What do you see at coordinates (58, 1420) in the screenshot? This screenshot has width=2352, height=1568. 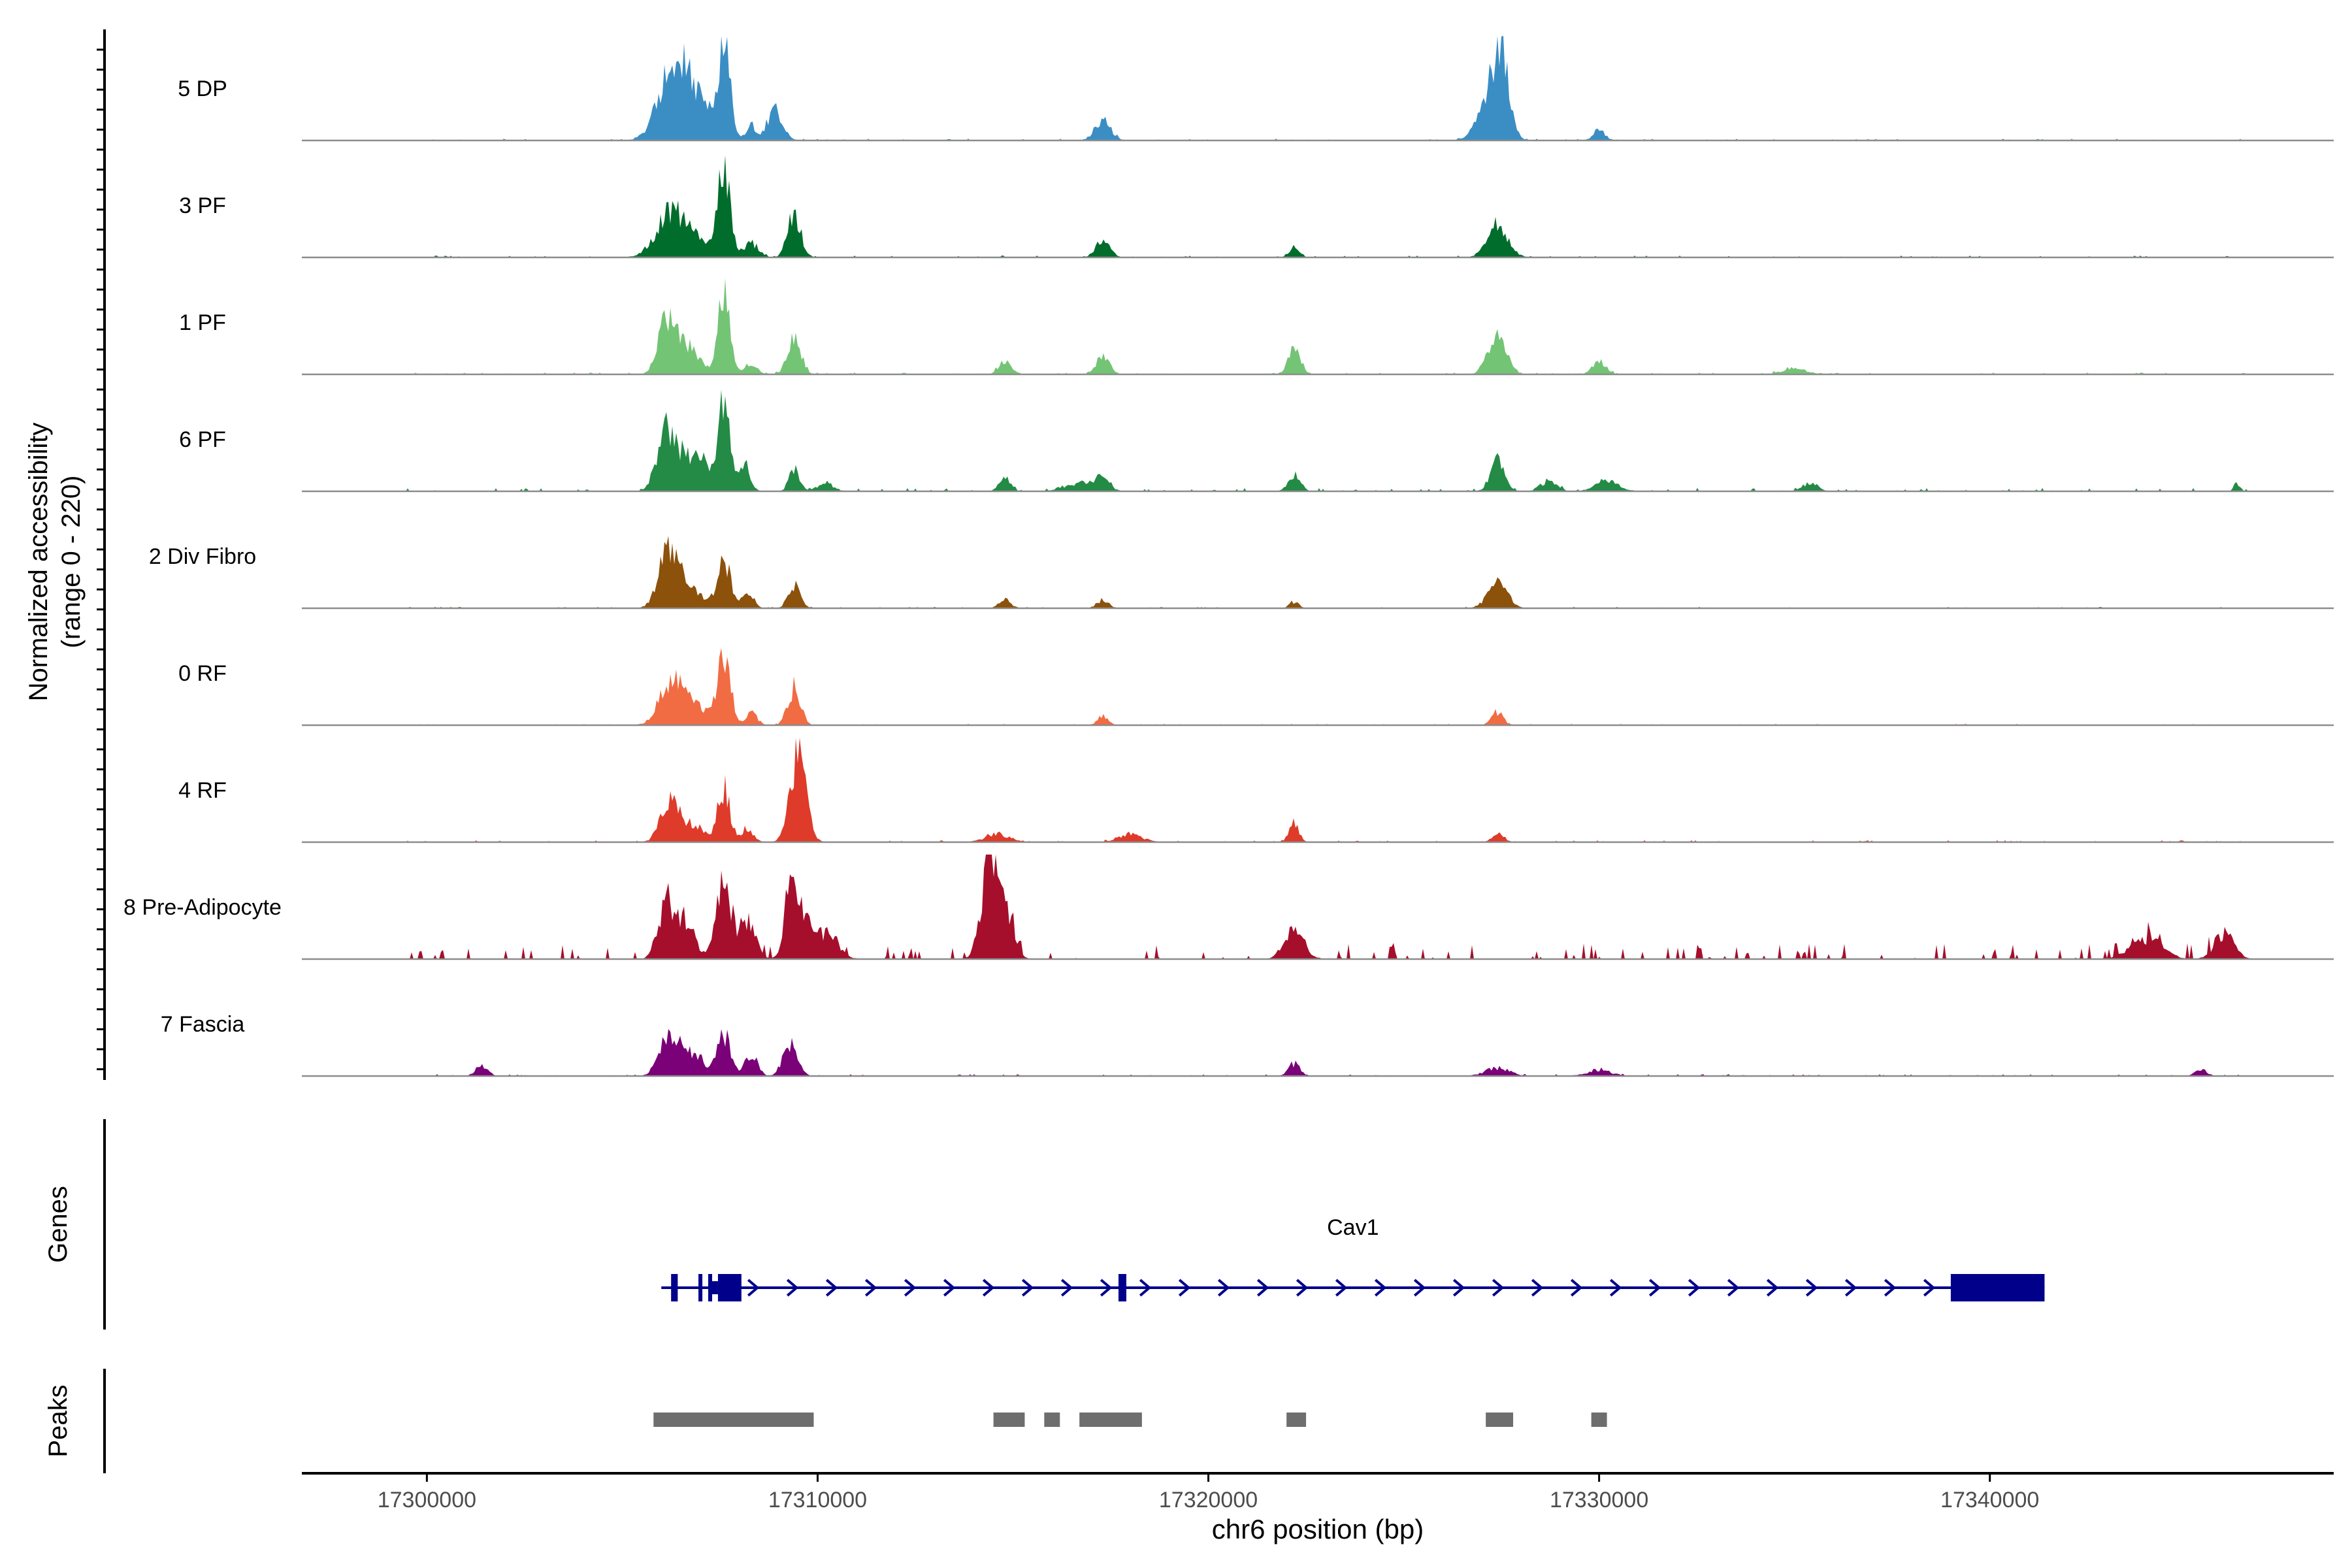 I see `peaks-track-label: Peaks` at bounding box center [58, 1420].